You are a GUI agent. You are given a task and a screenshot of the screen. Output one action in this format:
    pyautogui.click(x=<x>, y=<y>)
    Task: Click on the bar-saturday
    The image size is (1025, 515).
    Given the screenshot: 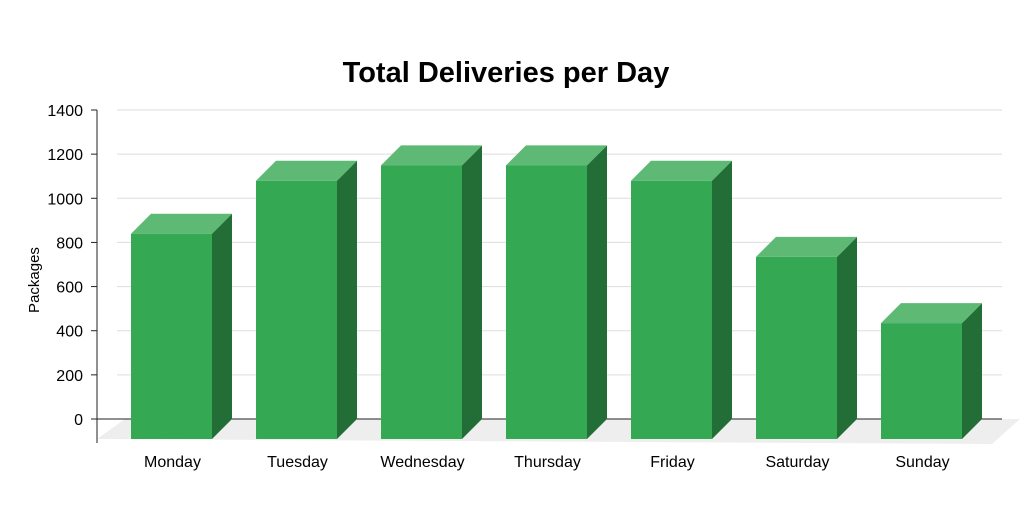 What is the action you would take?
    pyautogui.click(x=806, y=337)
    